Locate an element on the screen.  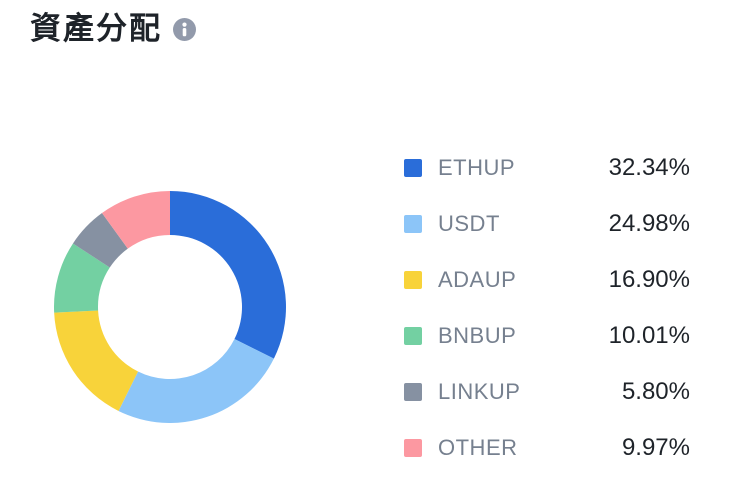
legend-percentage-value: 16.90% is located at coordinates (649, 279).